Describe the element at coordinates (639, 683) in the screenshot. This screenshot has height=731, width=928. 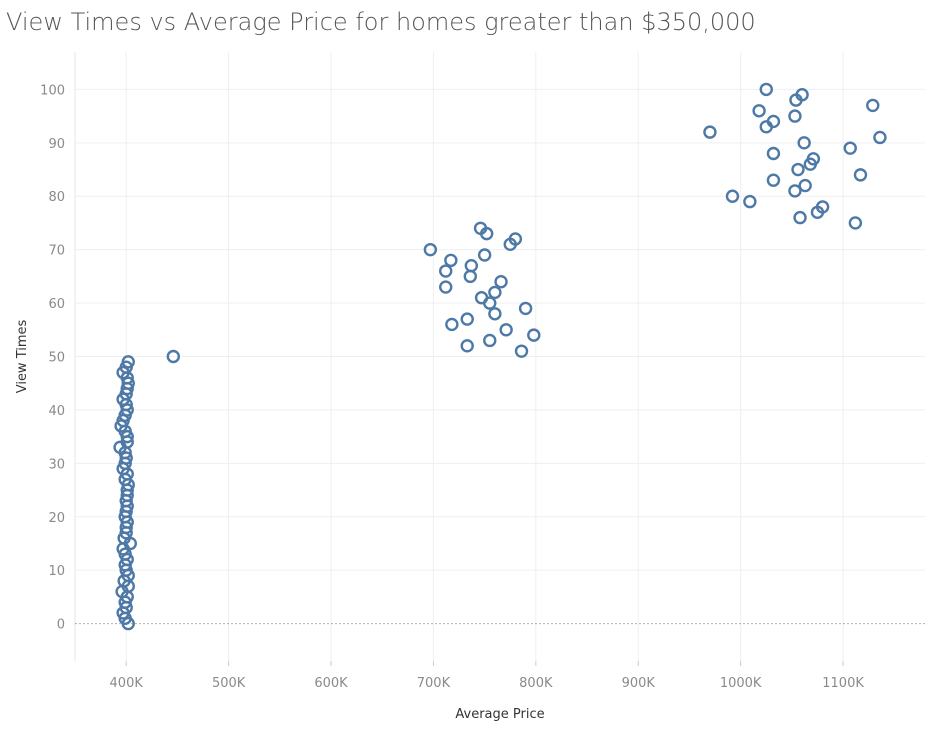
I see `x-tick-label: 900K` at that location.